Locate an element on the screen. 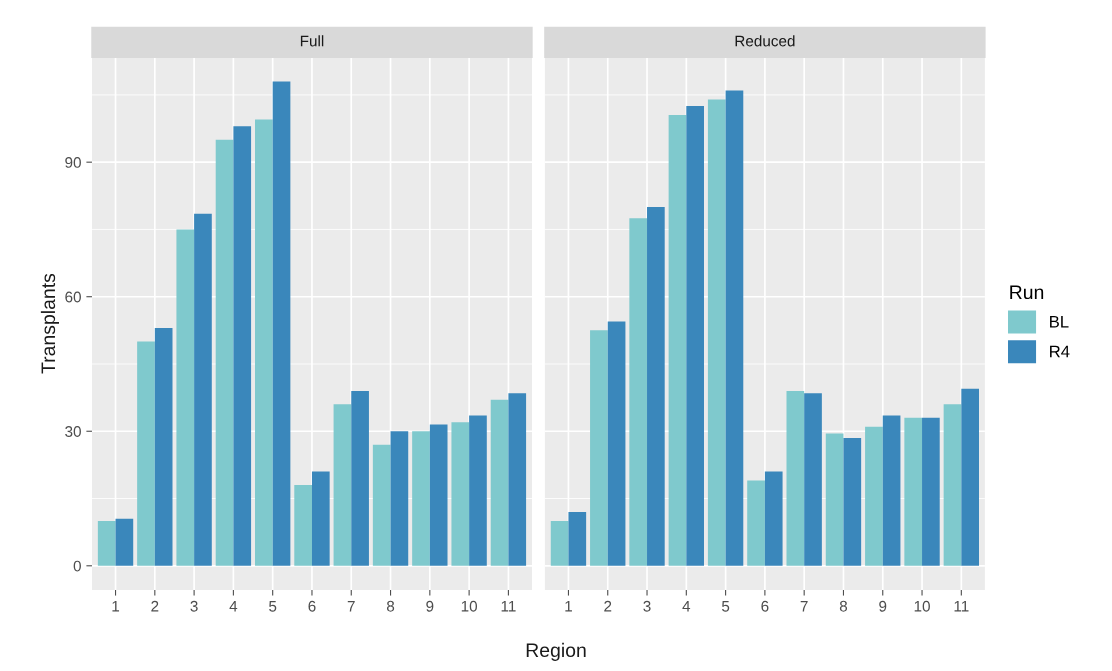  chart-title: Full is located at coordinates (312, 41).